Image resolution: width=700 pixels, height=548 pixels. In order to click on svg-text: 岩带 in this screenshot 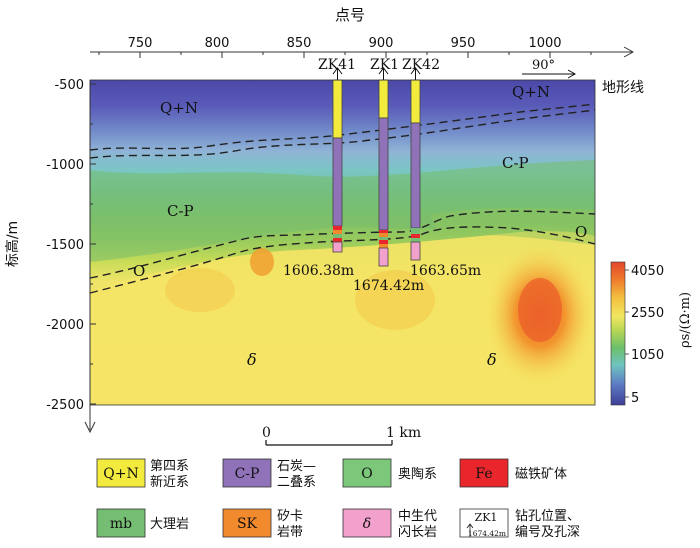, I will do `click(290, 532)`.